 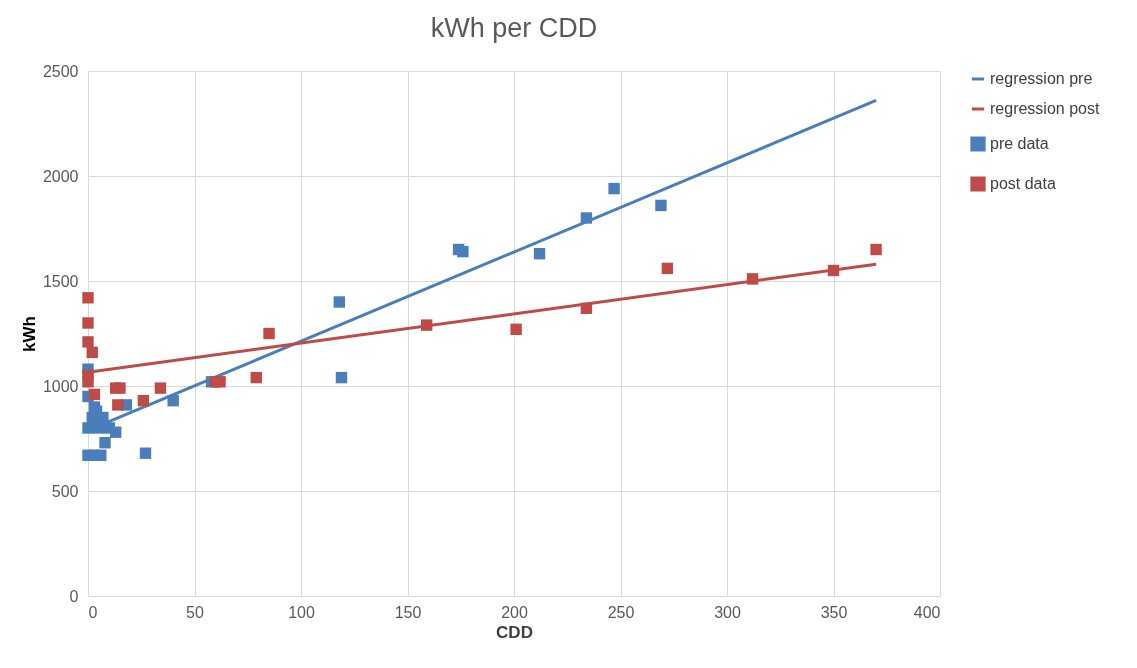 I want to click on y-tick-label: 1000, so click(x=60, y=386).